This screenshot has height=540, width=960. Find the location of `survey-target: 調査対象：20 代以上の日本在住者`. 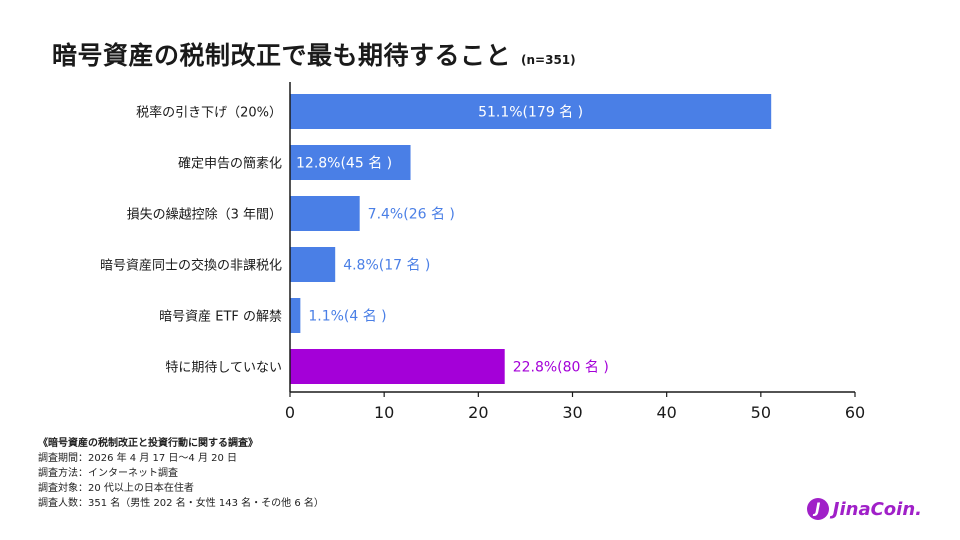

survey-target: 調査対象：20 代以上の日本在住者 is located at coordinates (116, 488).